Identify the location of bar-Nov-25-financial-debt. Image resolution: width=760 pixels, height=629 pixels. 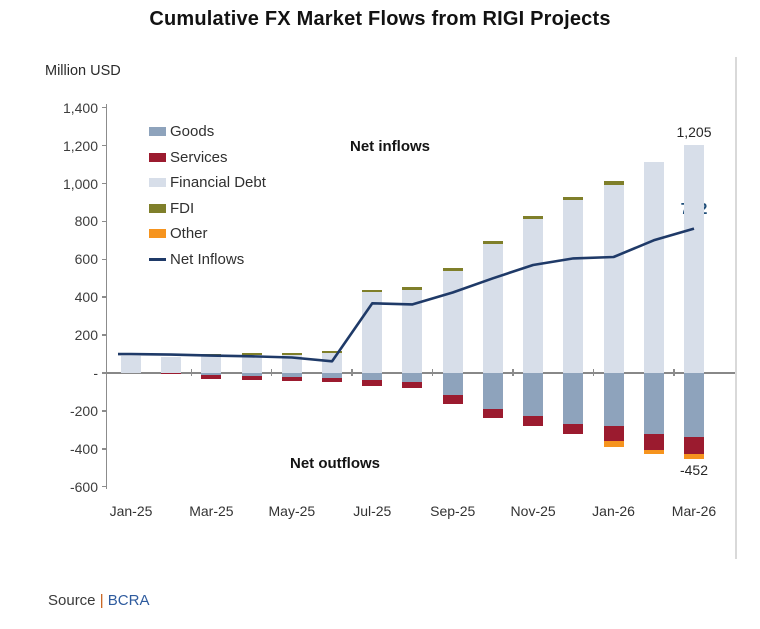
(533, 295).